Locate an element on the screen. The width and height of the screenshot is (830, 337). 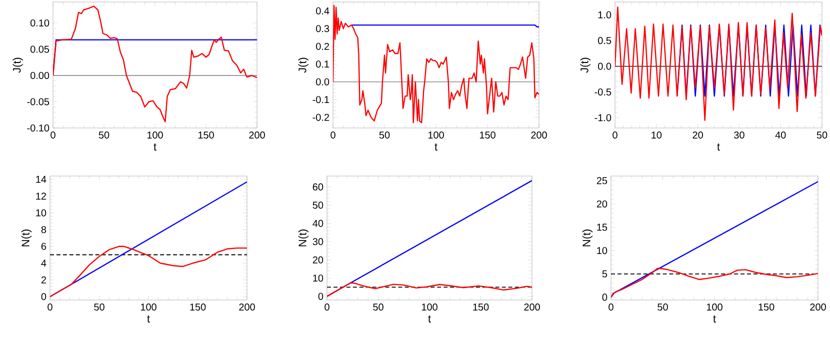
x-tick-label: 20 is located at coordinates (697, 135).